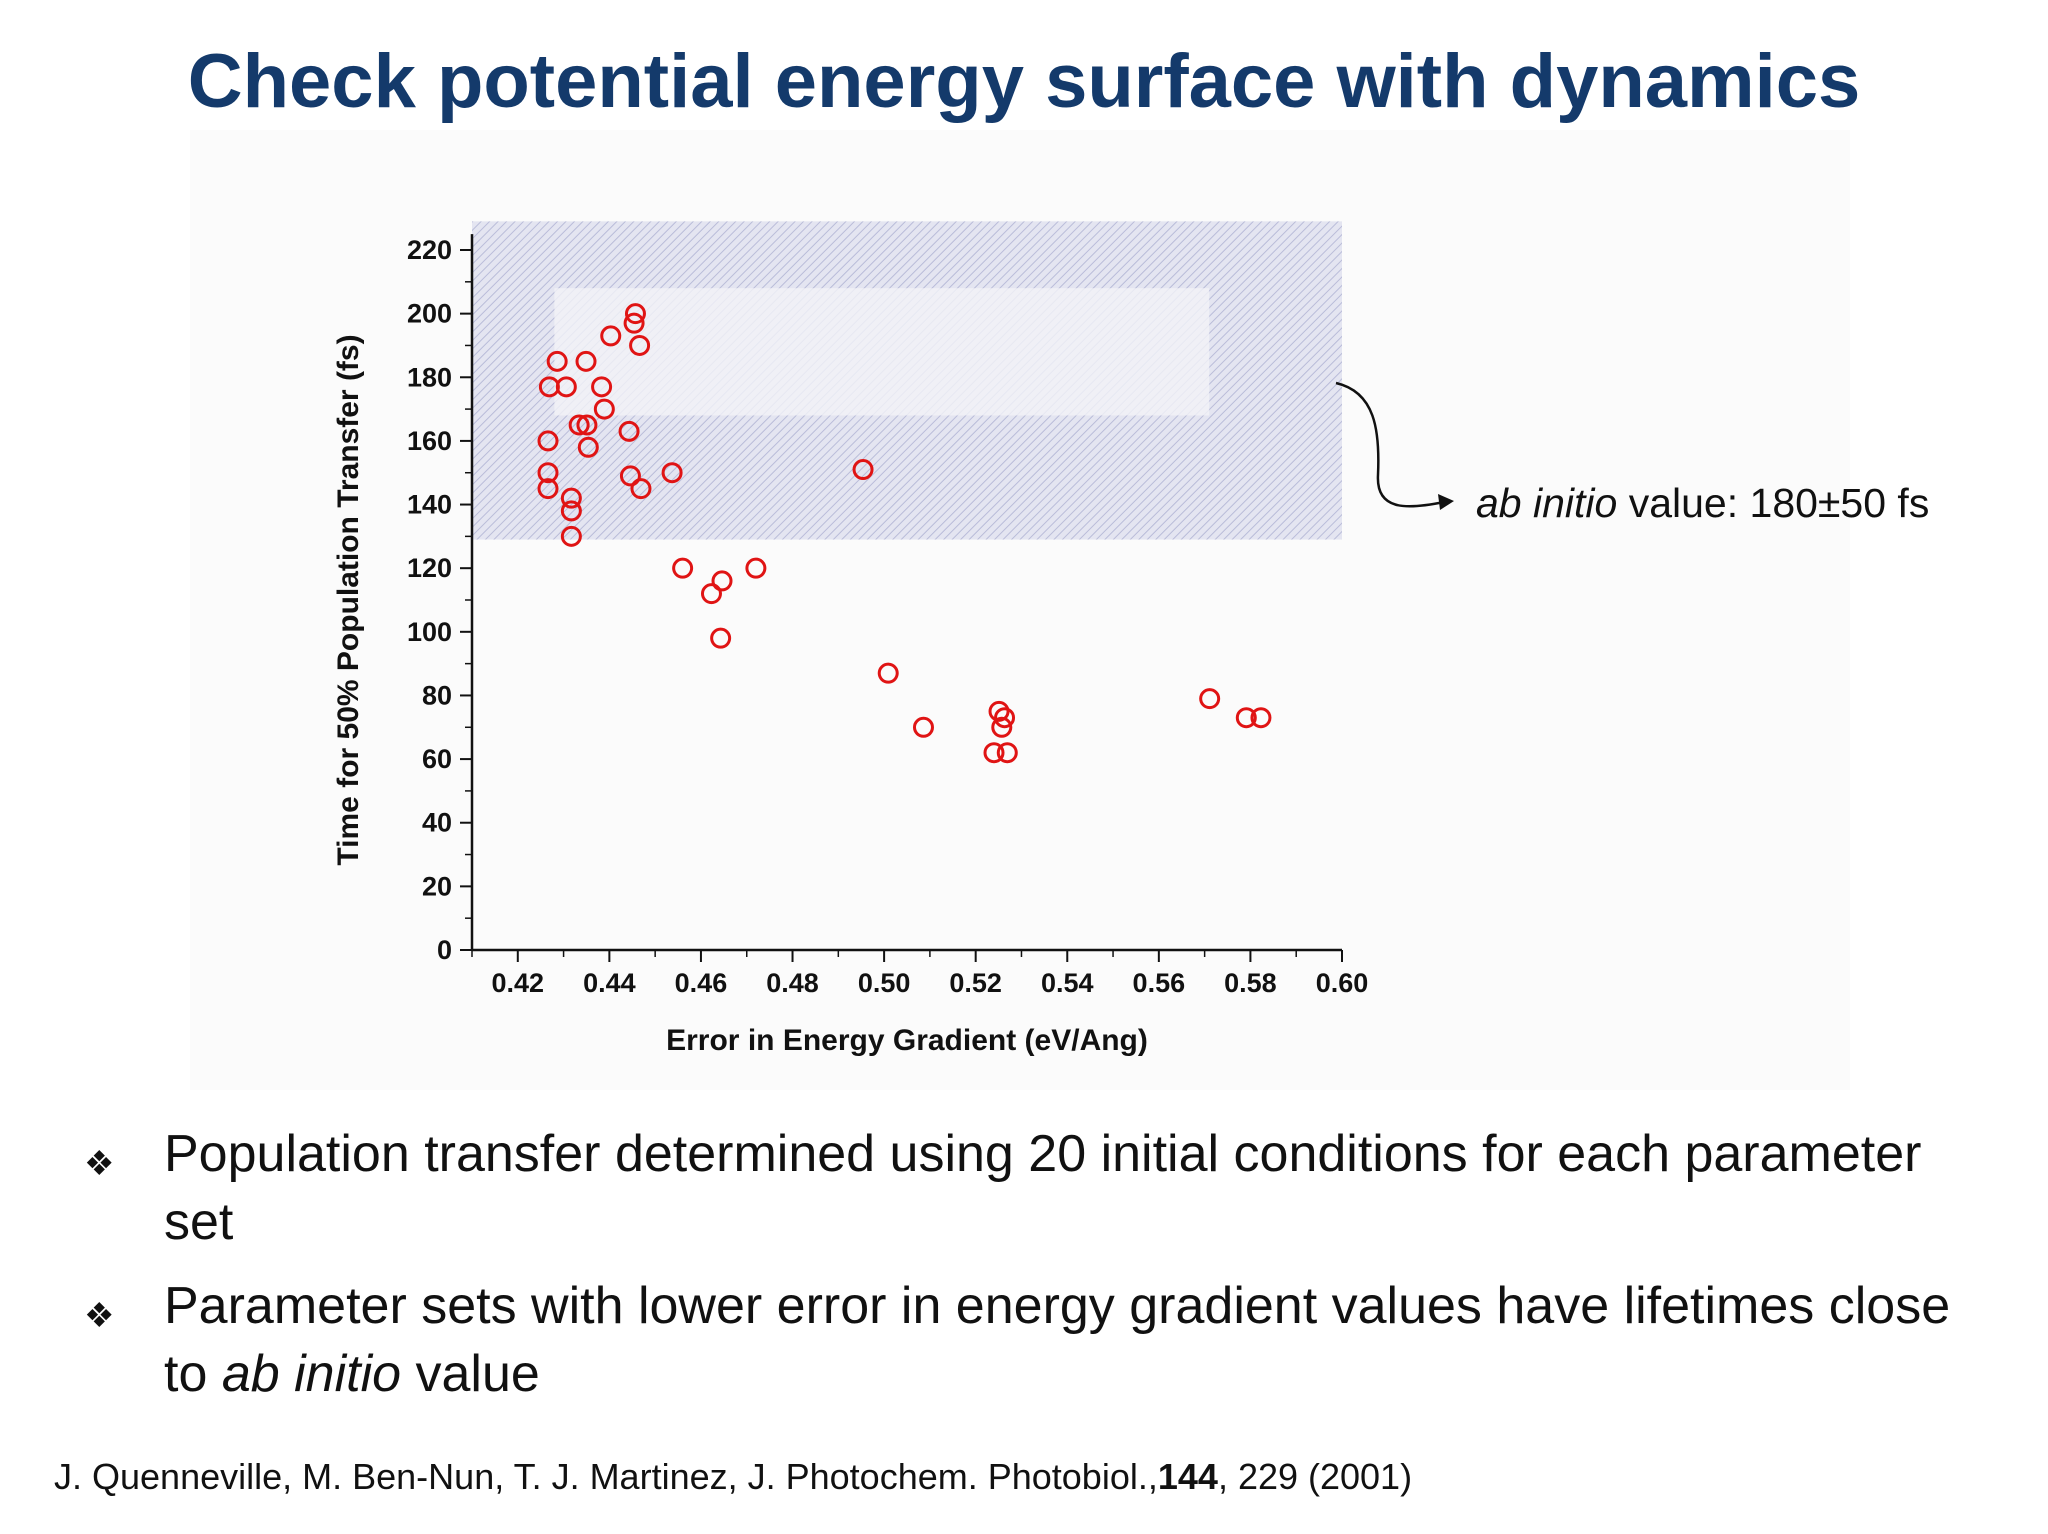 This screenshot has width=2048, height=1534. What do you see at coordinates (1390, 444) in the screenshot?
I see `annotation-arrow` at bounding box center [1390, 444].